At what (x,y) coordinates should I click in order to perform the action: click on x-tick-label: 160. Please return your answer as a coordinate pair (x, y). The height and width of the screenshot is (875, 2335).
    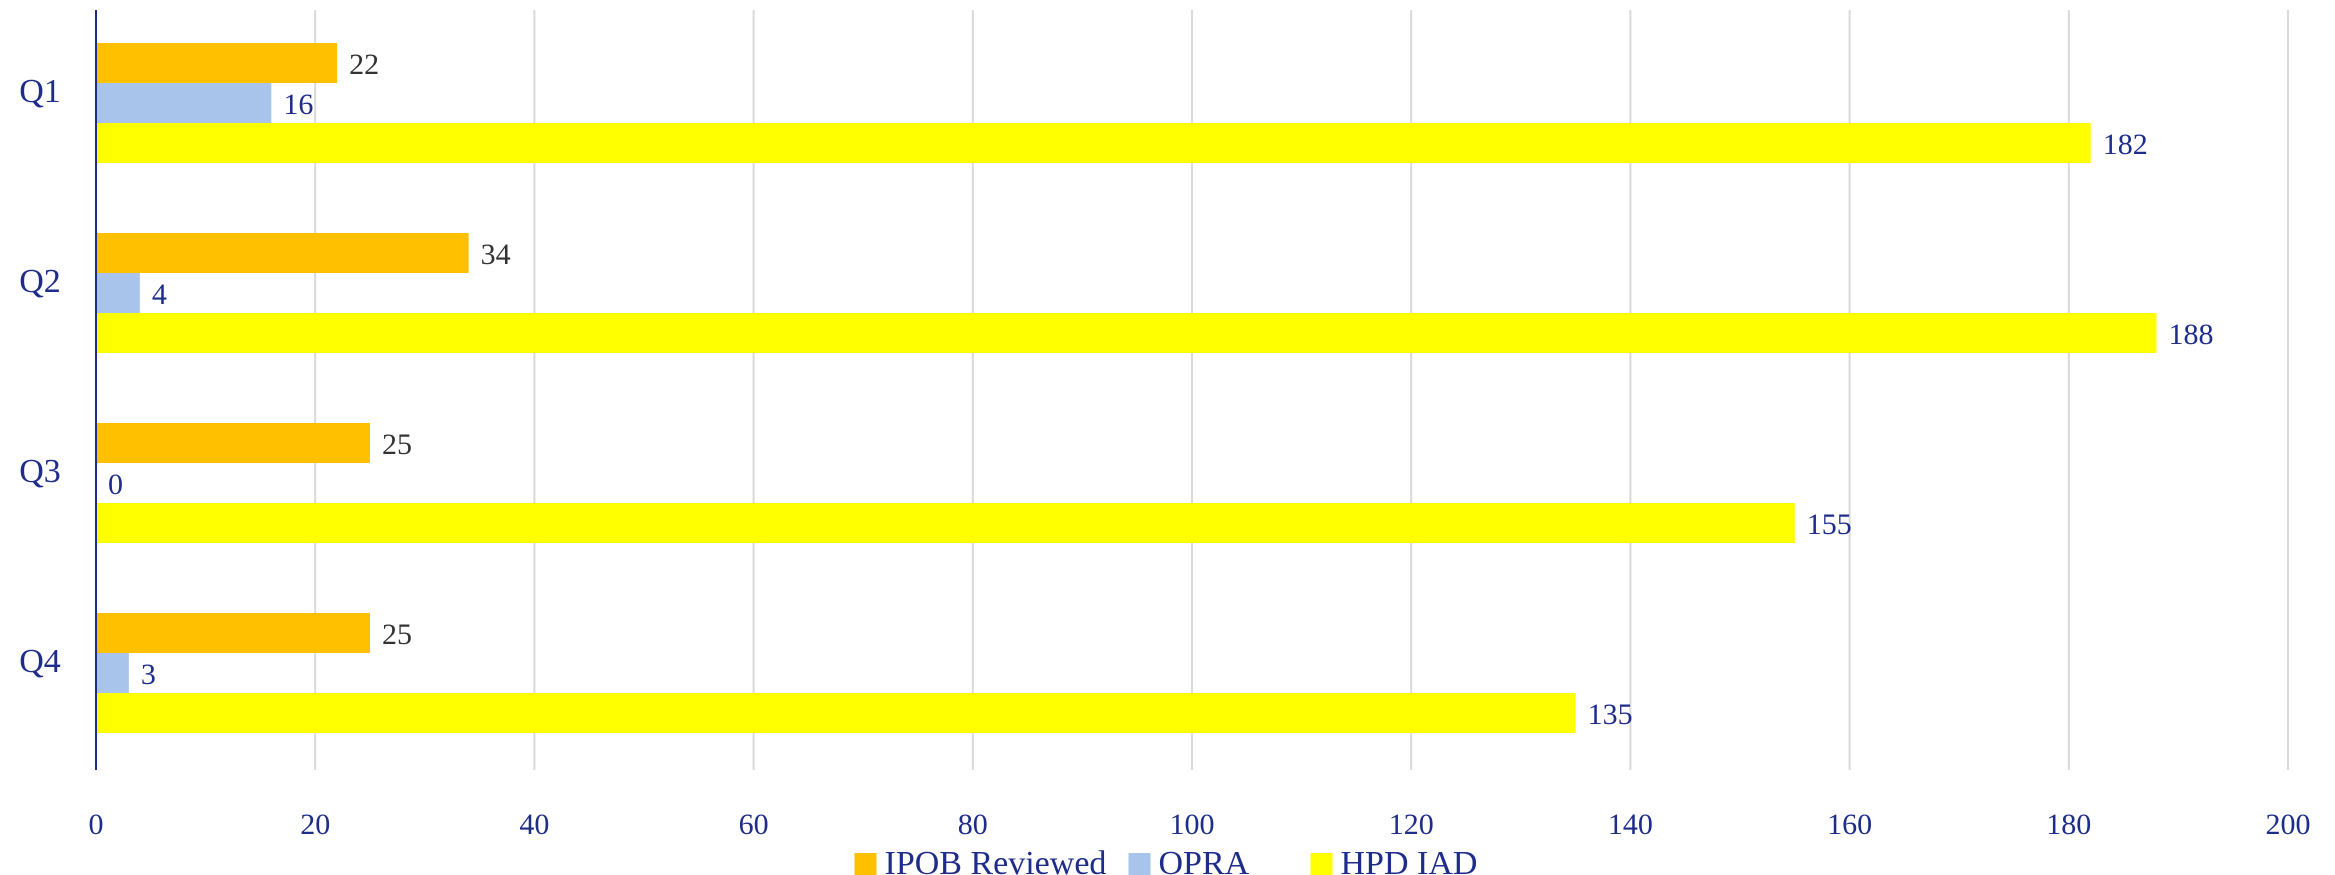
    Looking at the image, I should click on (1849, 824).